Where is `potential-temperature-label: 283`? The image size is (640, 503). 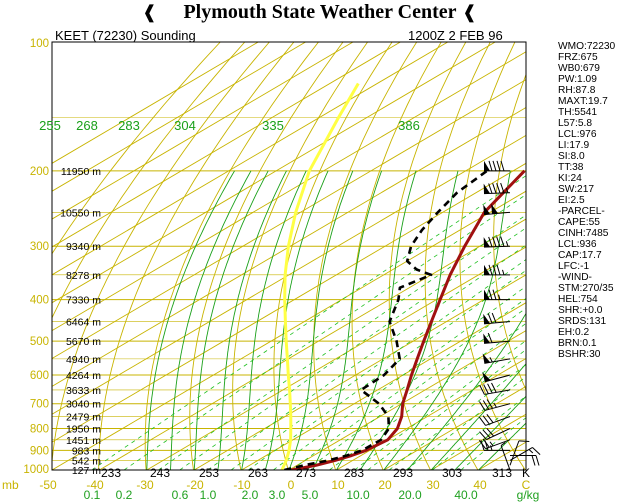 potential-temperature-label: 283 is located at coordinates (354, 473).